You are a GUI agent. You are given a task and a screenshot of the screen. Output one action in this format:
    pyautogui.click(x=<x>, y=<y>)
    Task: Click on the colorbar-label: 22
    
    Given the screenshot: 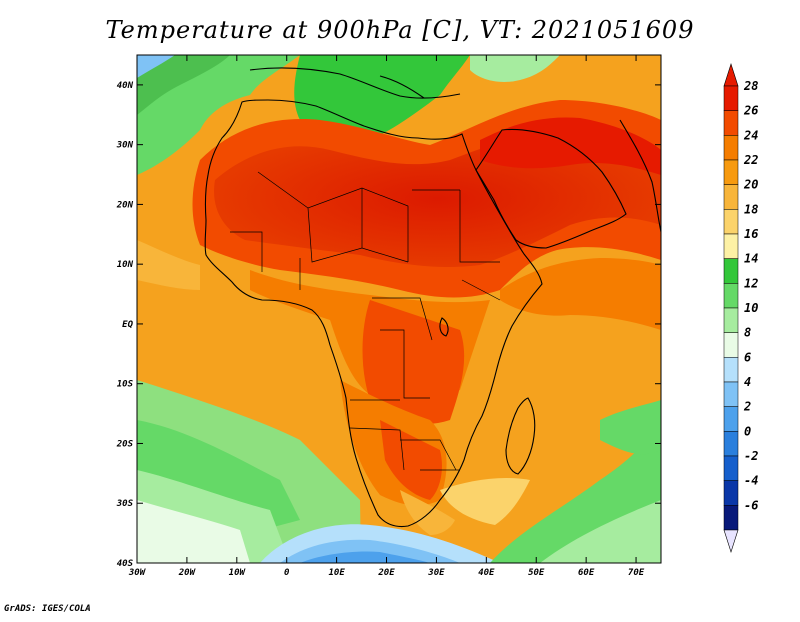 What is the action you would take?
    pyautogui.click(x=750, y=160)
    